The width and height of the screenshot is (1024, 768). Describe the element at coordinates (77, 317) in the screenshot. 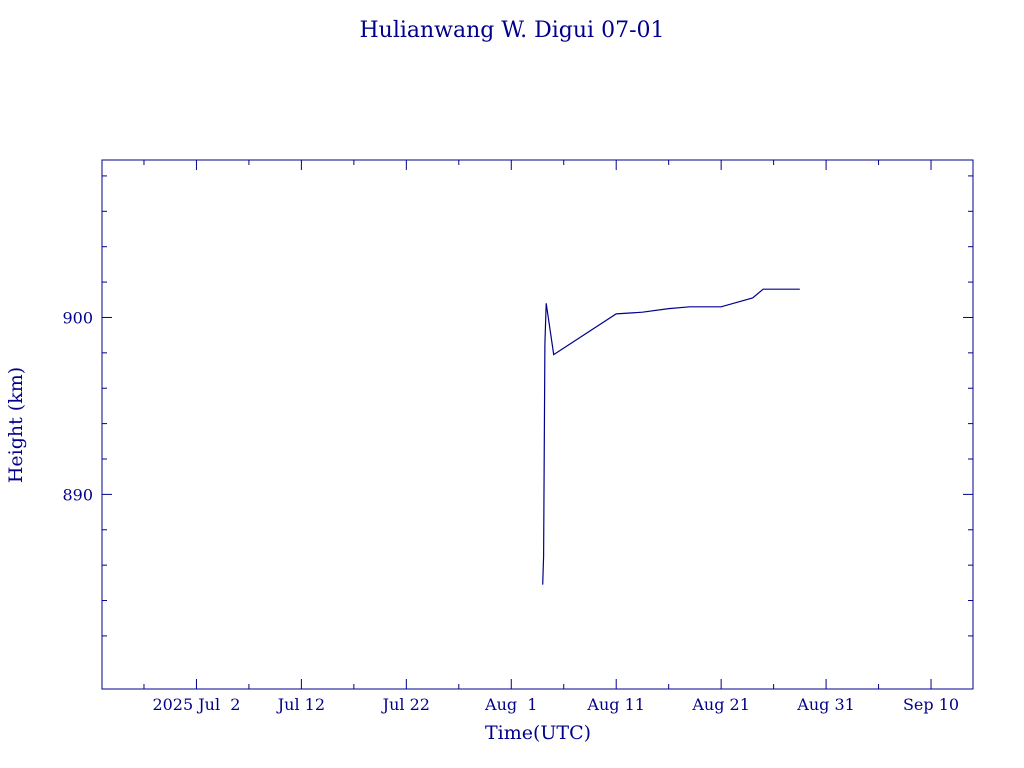

I see `y-tick-label: 900` at that location.